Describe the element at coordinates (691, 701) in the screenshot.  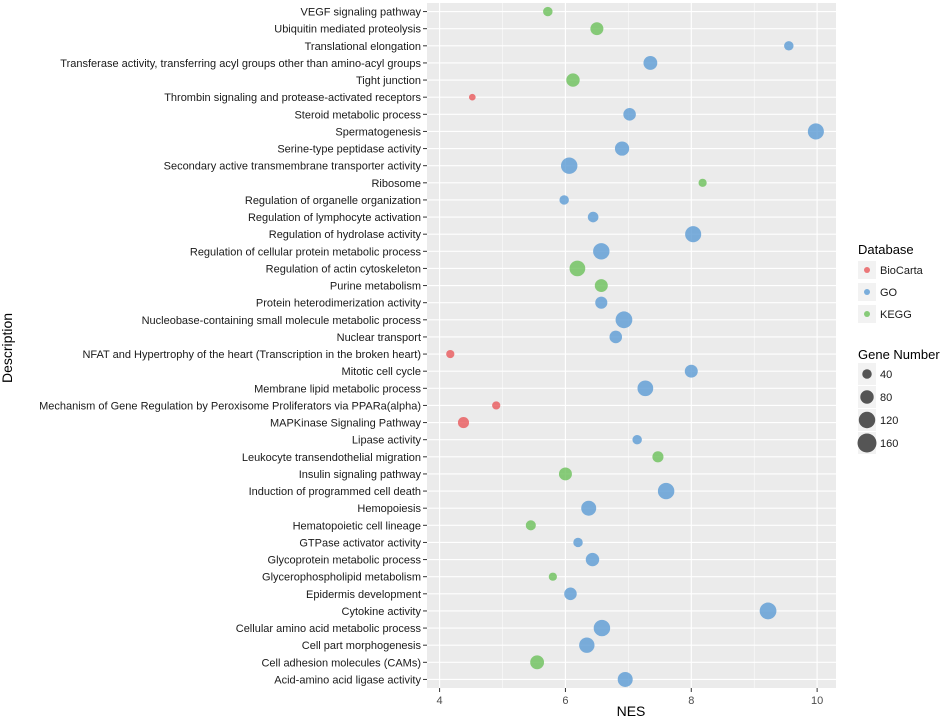
I see `x-tick-label: 8` at that location.